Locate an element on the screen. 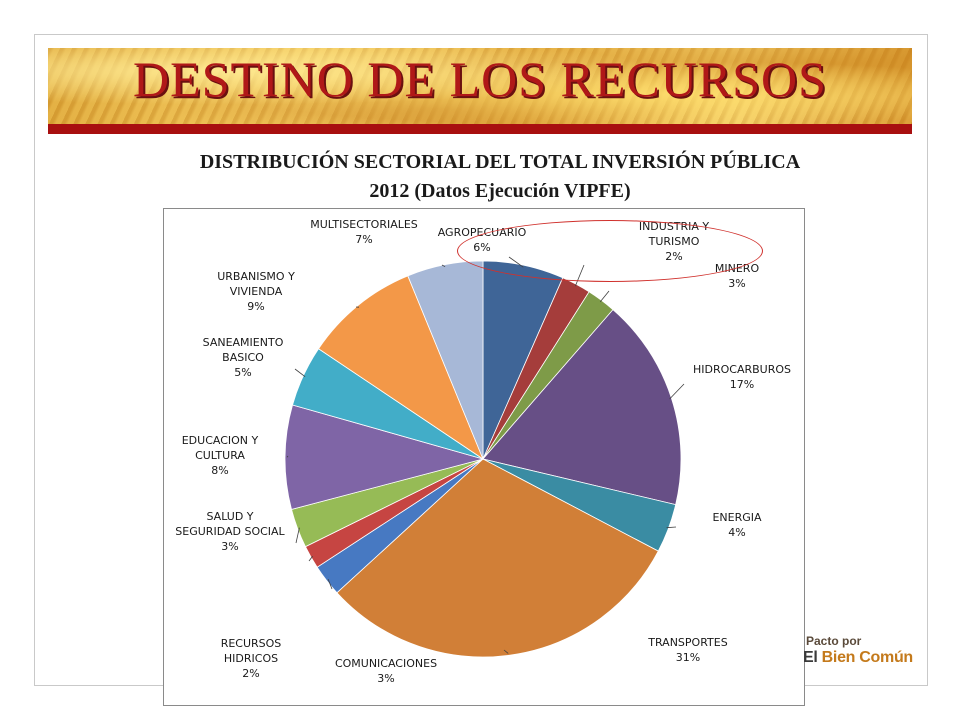 This screenshot has width=960, height=720. pie-slice-urbanismo-y-vivienda is located at coordinates (400, 368).